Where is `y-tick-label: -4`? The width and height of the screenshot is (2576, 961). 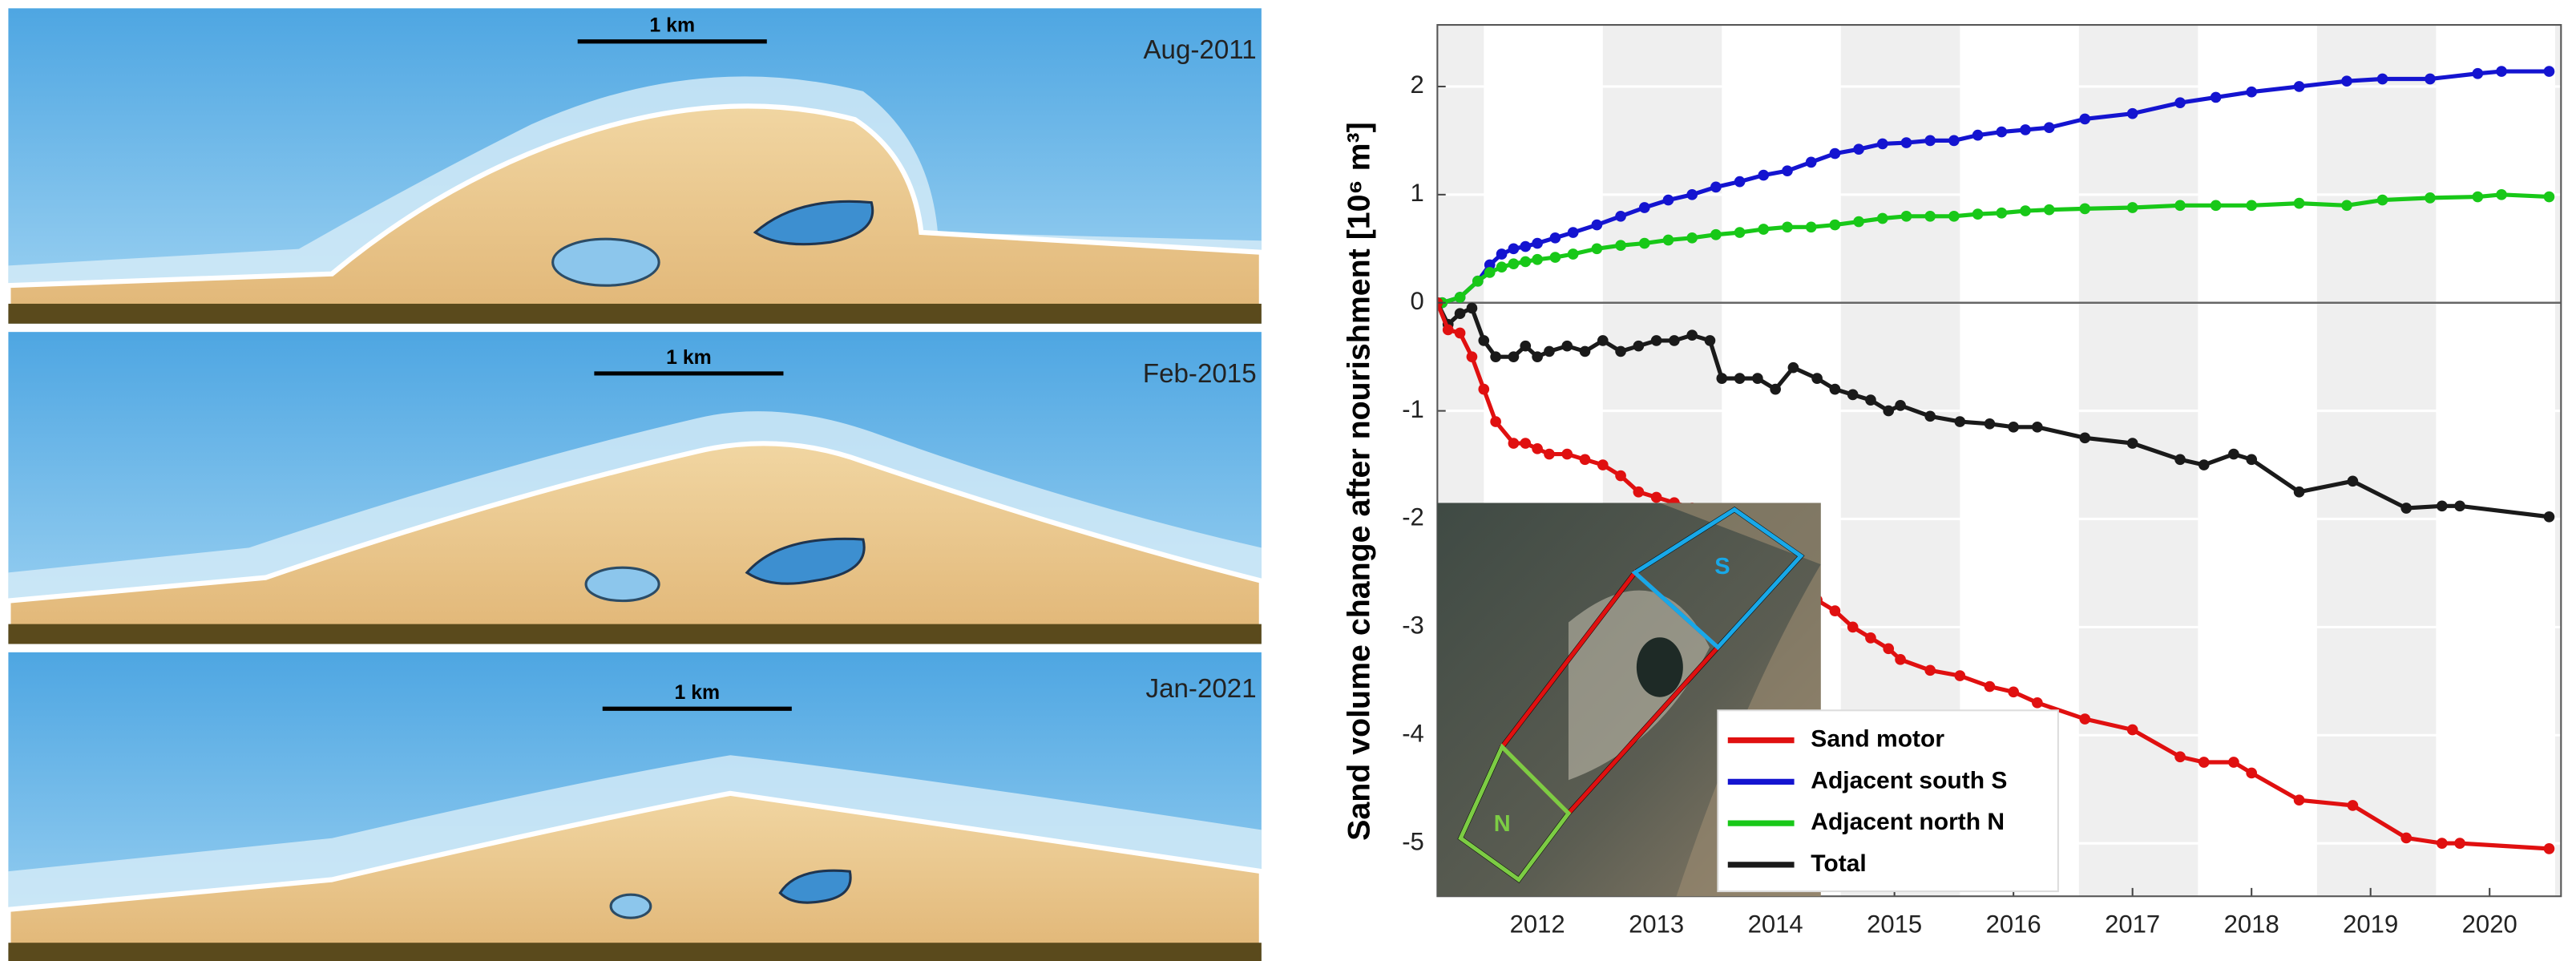 y-tick-label: -4 is located at coordinates (1413, 733).